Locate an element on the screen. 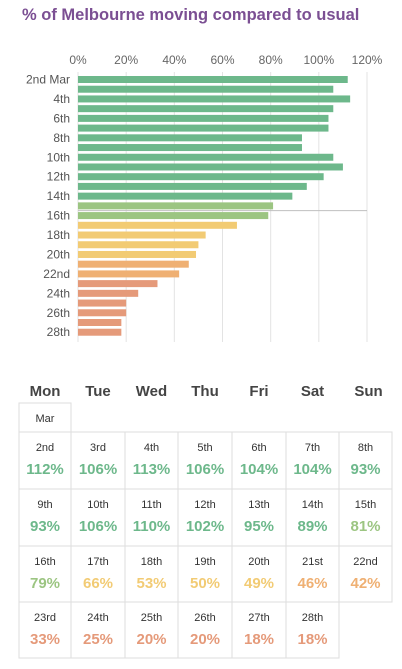  cell-value: 46% is located at coordinates (312, 583).